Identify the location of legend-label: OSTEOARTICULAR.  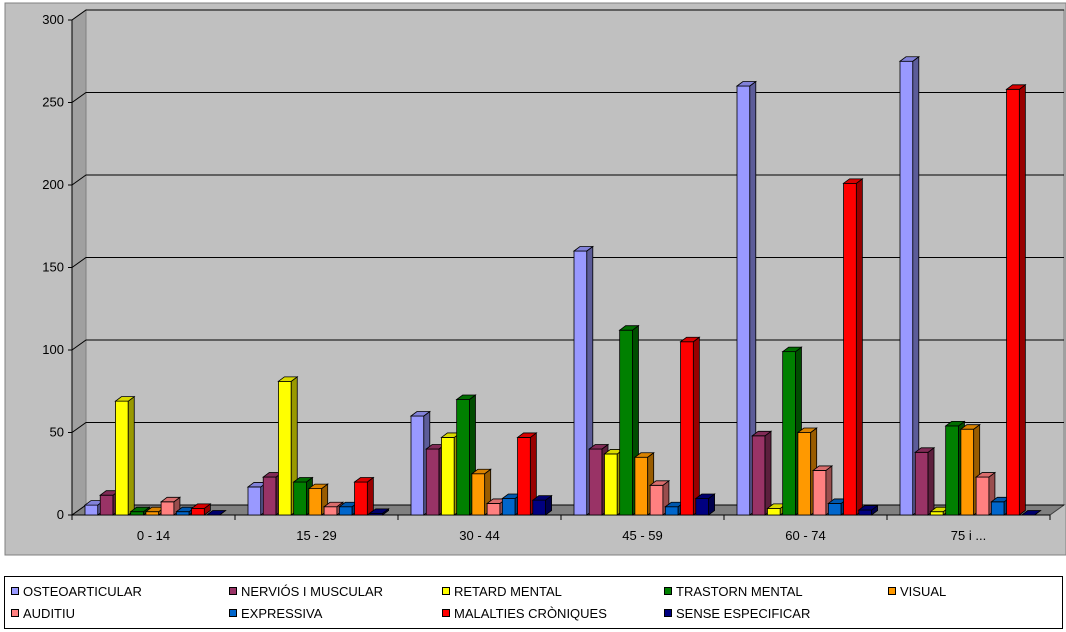
(82, 591).